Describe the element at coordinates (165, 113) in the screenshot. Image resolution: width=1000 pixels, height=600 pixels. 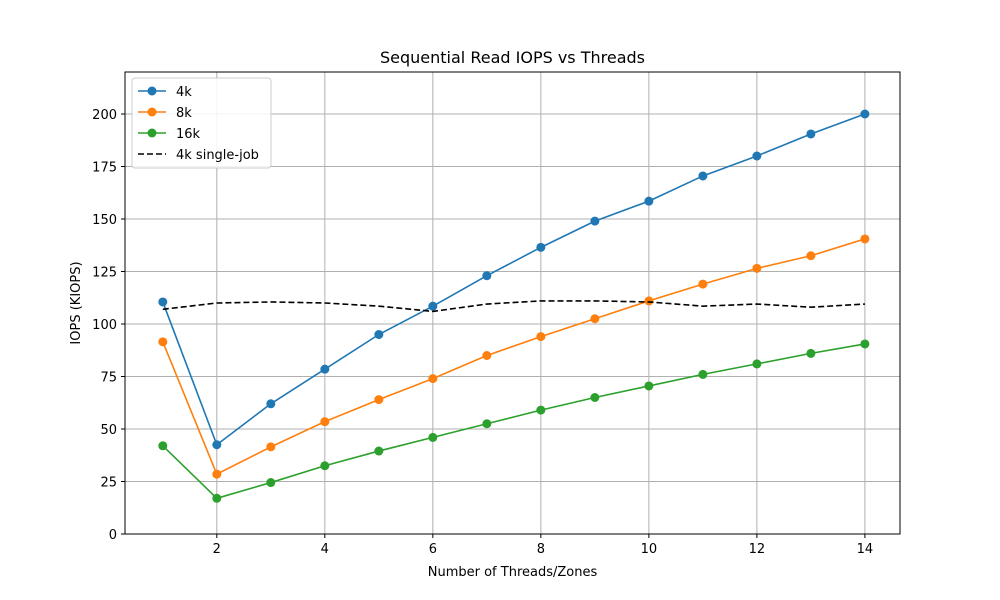
I see `legend-item: 8k` at that location.